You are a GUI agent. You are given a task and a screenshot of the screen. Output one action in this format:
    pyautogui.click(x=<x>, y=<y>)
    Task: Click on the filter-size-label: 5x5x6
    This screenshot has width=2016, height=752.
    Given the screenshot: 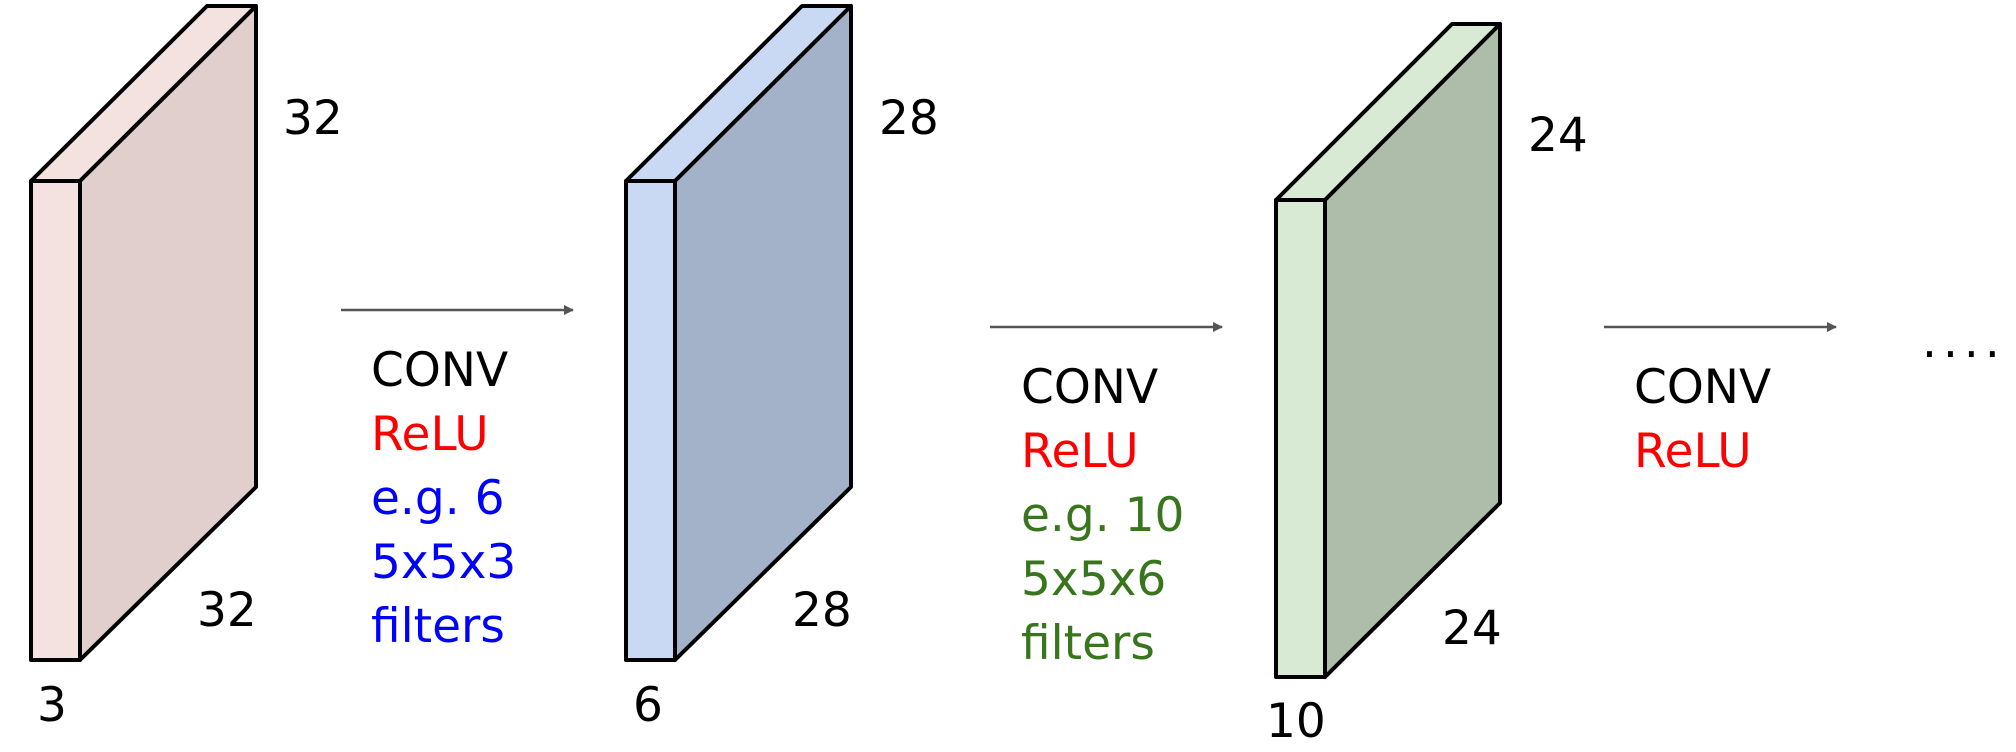 What is the action you would take?
    pyautogui.click(x=1094, y=579)
    